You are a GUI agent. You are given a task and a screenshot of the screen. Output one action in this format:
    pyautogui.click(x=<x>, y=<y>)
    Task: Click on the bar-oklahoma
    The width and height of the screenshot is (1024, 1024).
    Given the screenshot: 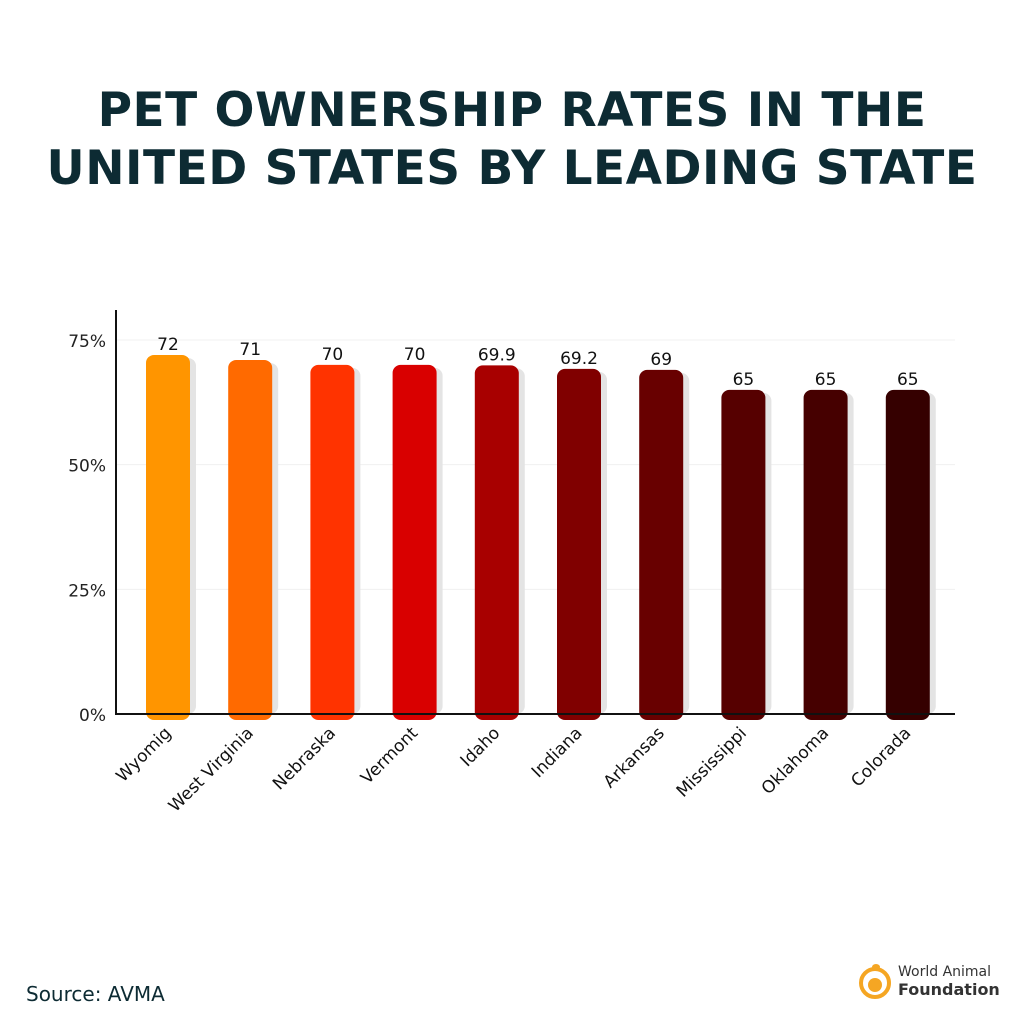 What is the action you would take?
    pyautogui.click(x=825, y=554)
    